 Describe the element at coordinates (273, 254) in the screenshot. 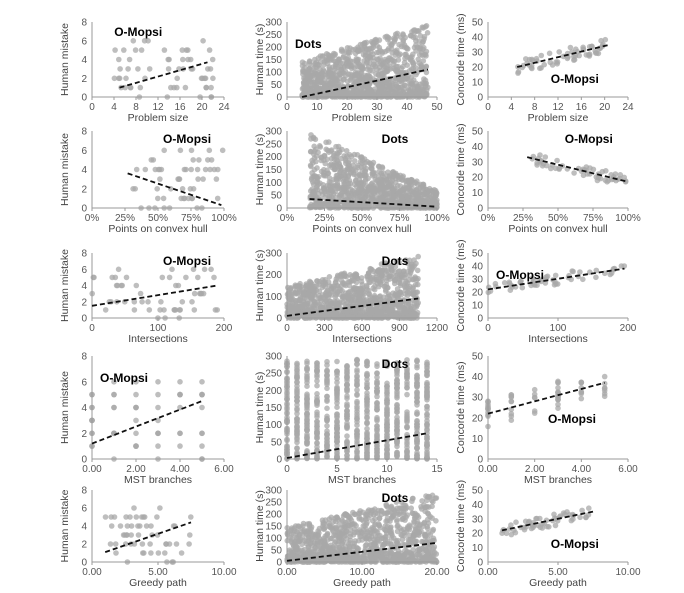

I see `y-tick-label: 300` at that location.